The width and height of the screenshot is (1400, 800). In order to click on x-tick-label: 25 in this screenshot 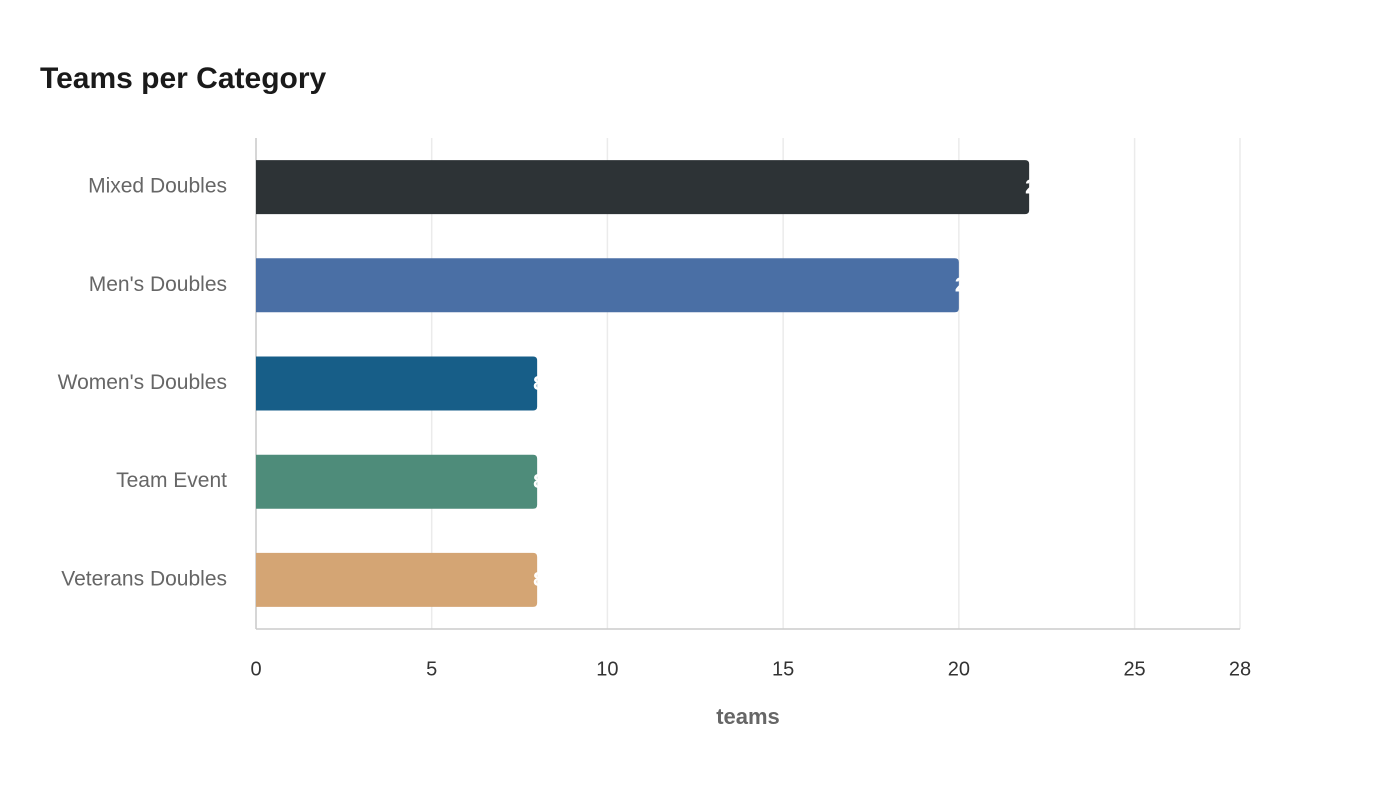, I will do `click(1134, 669)`.